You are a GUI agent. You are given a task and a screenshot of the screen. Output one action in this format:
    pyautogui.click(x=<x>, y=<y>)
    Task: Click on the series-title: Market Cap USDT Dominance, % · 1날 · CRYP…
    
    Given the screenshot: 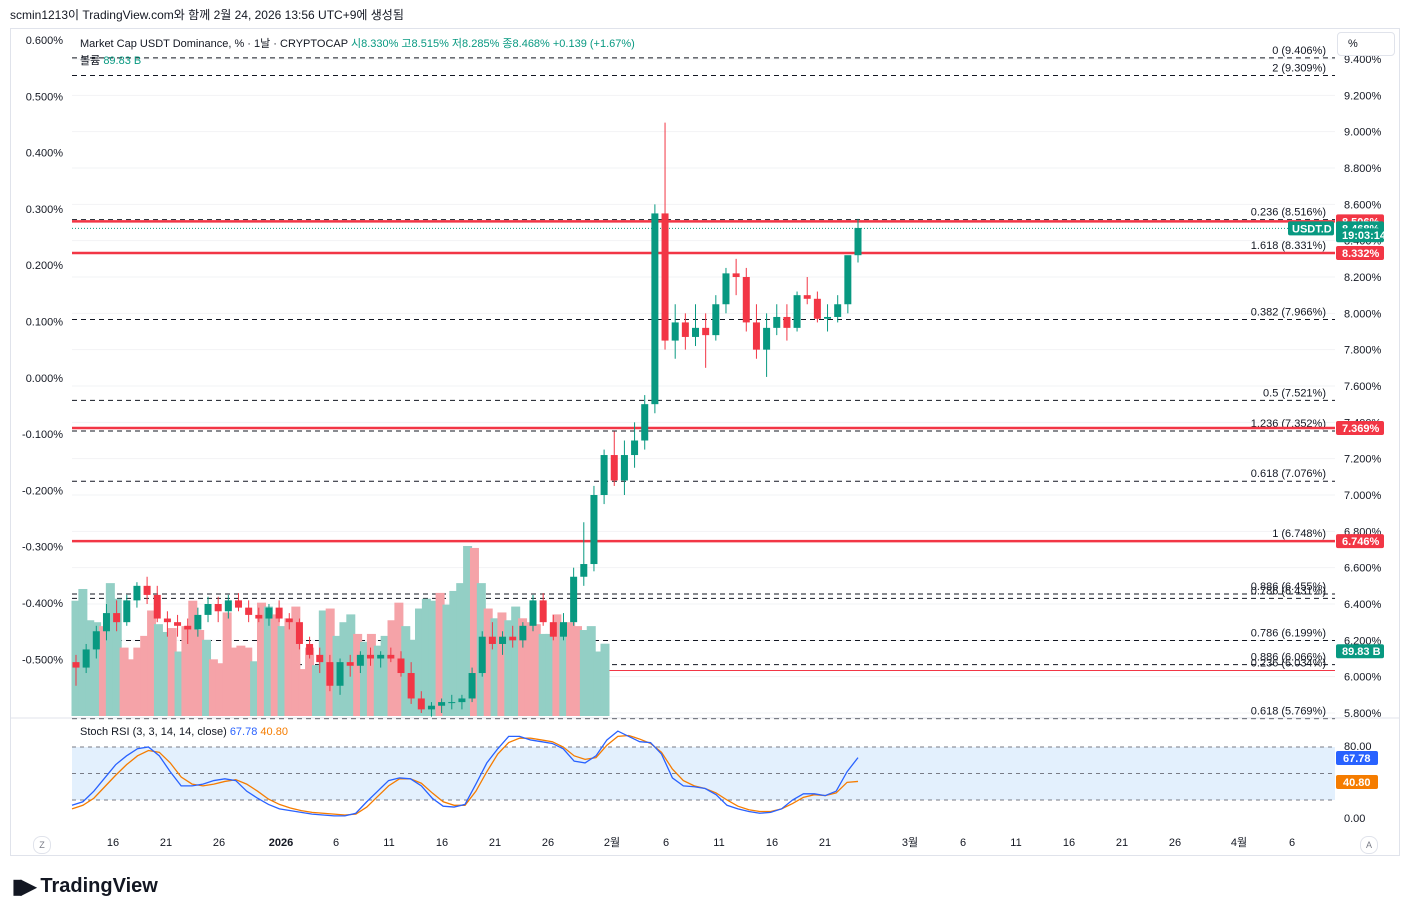 What is the action you would take?
    pyautogui.click(x=214, y=44)
    